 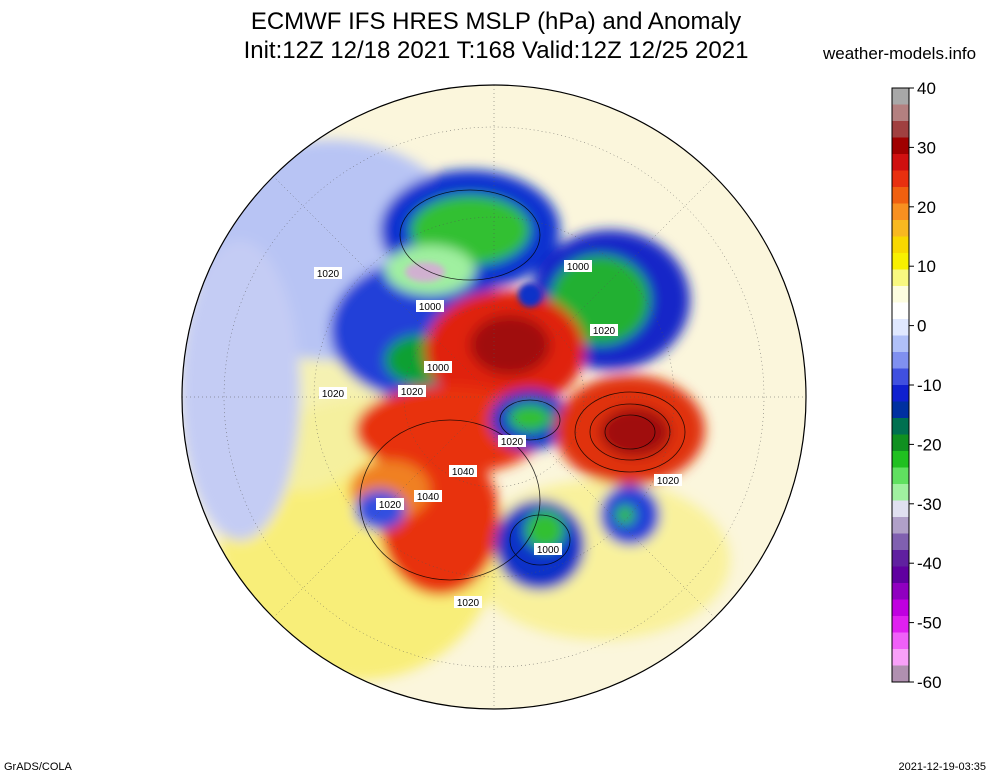 I want to click on colorbar-tick-label: 20, so click(x=926, y=207).